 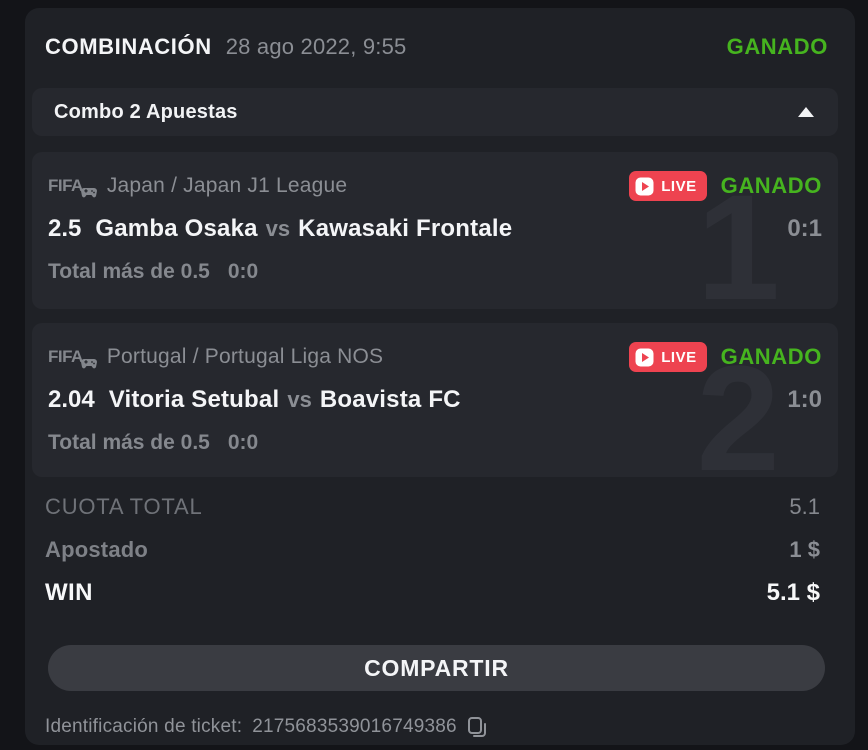 What do you see at coordinates (436, 668) in the screenshot?
I see `share-button: COMPARTIR` at bounding box center [436, 668].